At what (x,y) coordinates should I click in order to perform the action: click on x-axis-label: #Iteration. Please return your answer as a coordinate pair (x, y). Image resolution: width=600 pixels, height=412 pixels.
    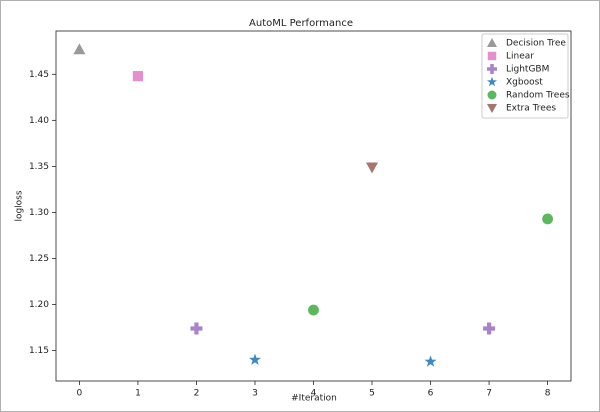
    Looking at the image, I should click on (314, 399).